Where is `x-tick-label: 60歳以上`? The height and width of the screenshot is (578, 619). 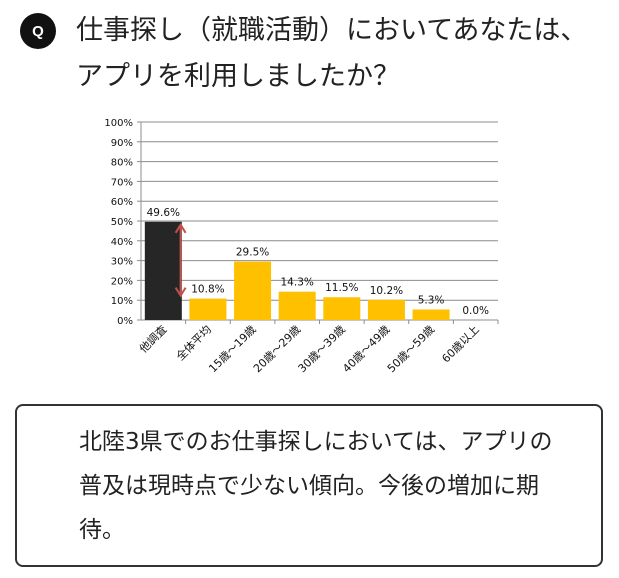
x-tick-label: 60歳以上 is located at coordinates (460, 344).